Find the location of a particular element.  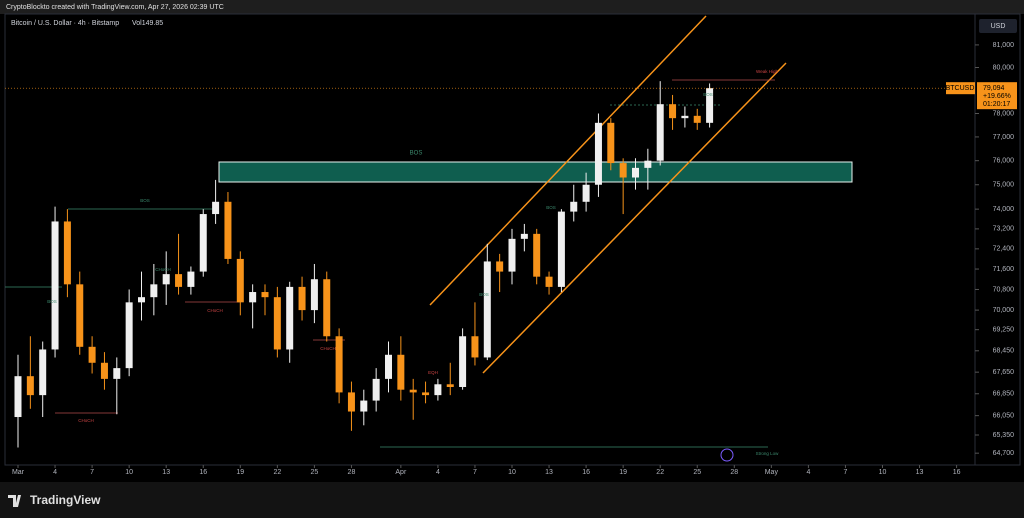

footer-bar is located at coordinates (512, 500).